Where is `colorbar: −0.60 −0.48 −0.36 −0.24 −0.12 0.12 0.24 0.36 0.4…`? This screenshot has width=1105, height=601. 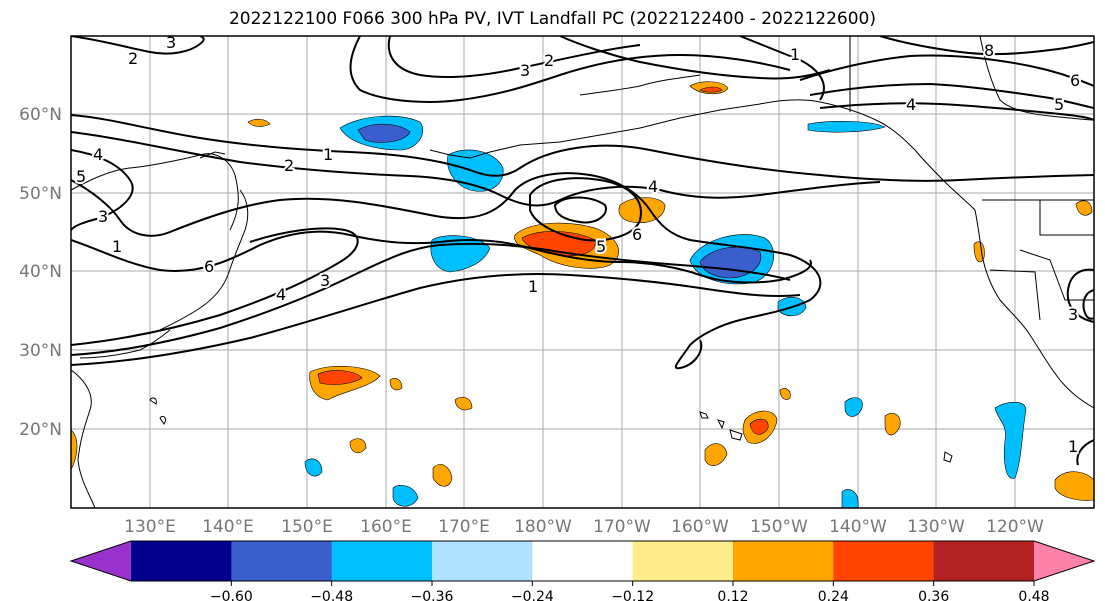 colorbar: −0.60 −0.48 −0.36 −0.24 −0.12 0.12 0.24 0.36 0.4… is located at coordinates (582, 570).